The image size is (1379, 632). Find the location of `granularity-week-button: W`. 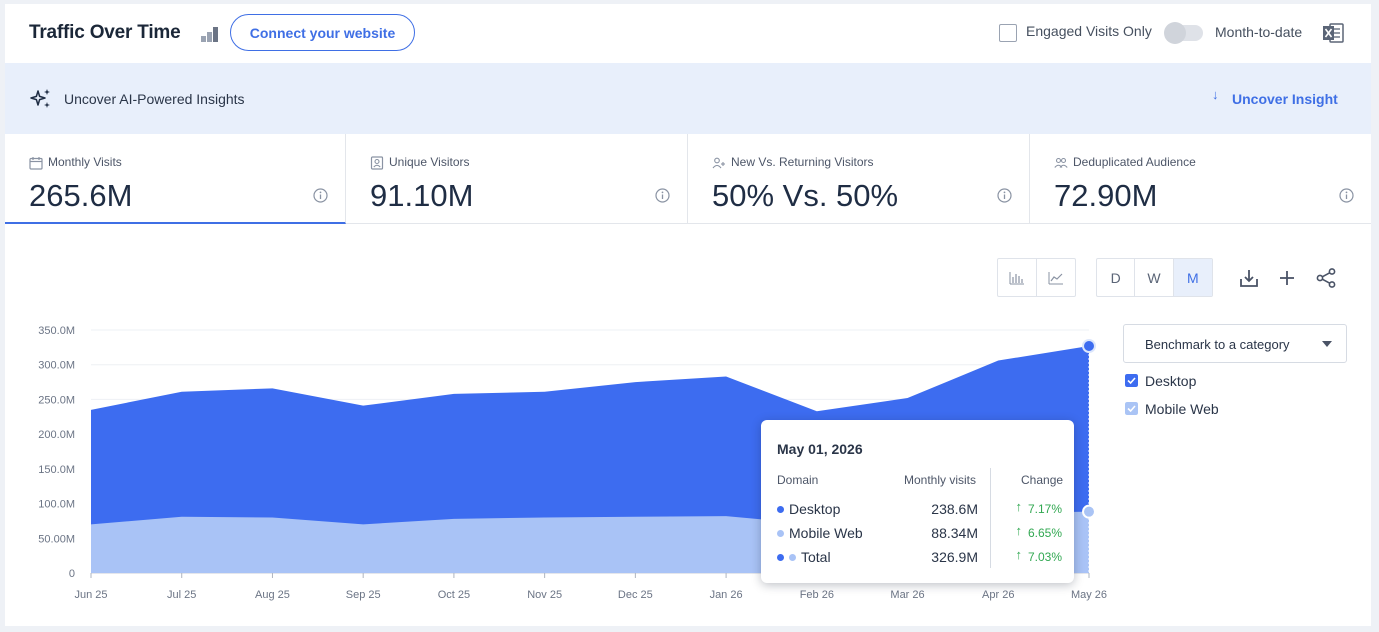

granularity-week-button: W is located at coordinates (1154, 277).